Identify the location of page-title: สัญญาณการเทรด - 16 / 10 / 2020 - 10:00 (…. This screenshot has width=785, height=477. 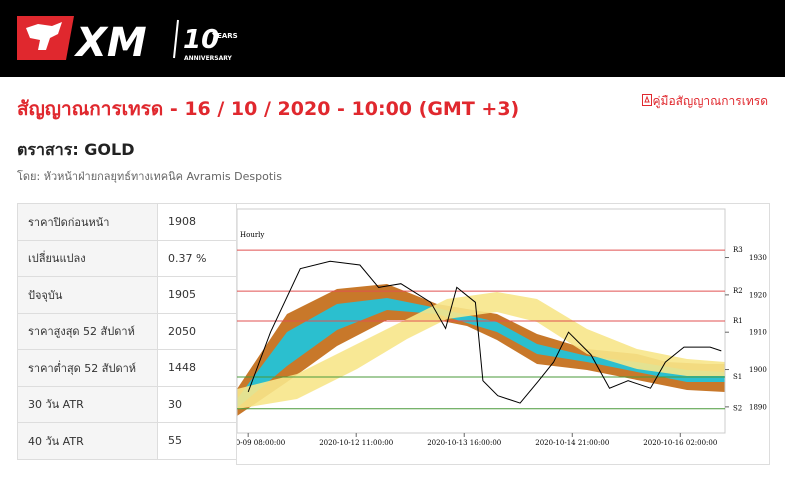
(268, 109).